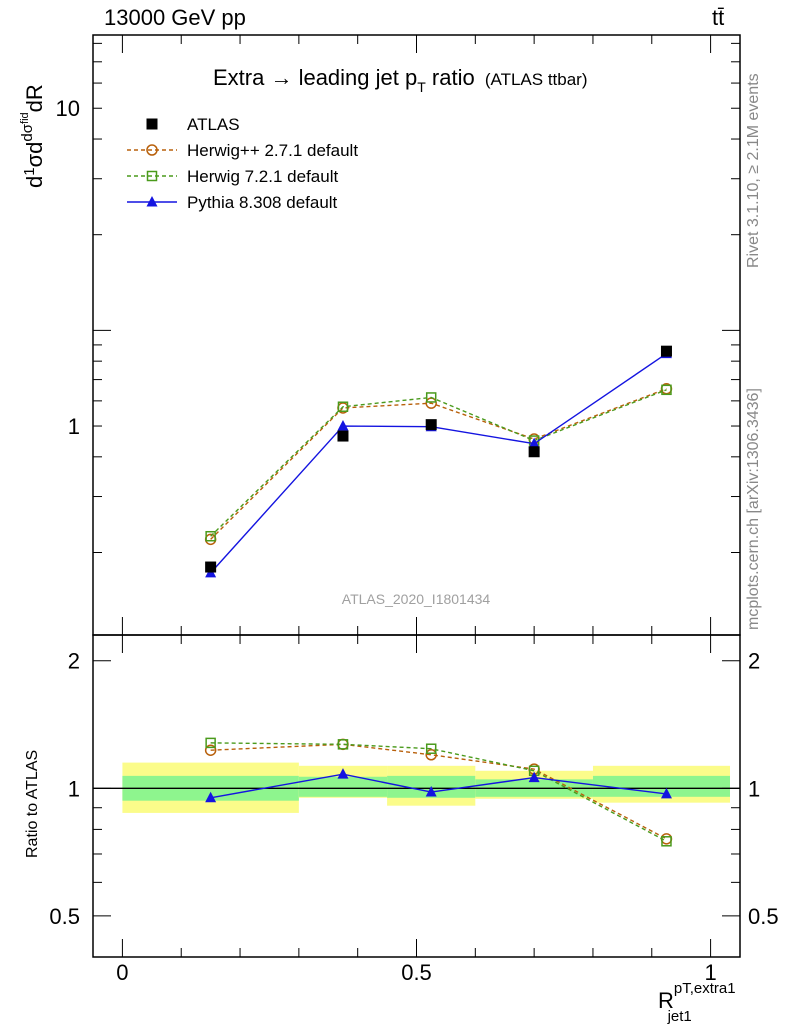 The width and height of the screenshot is (786, 1024). What do you see at coordinates (74, 661) in the screenshot?
I see `ratio-y-tick-label: 2` at bounding box center [74, 661].